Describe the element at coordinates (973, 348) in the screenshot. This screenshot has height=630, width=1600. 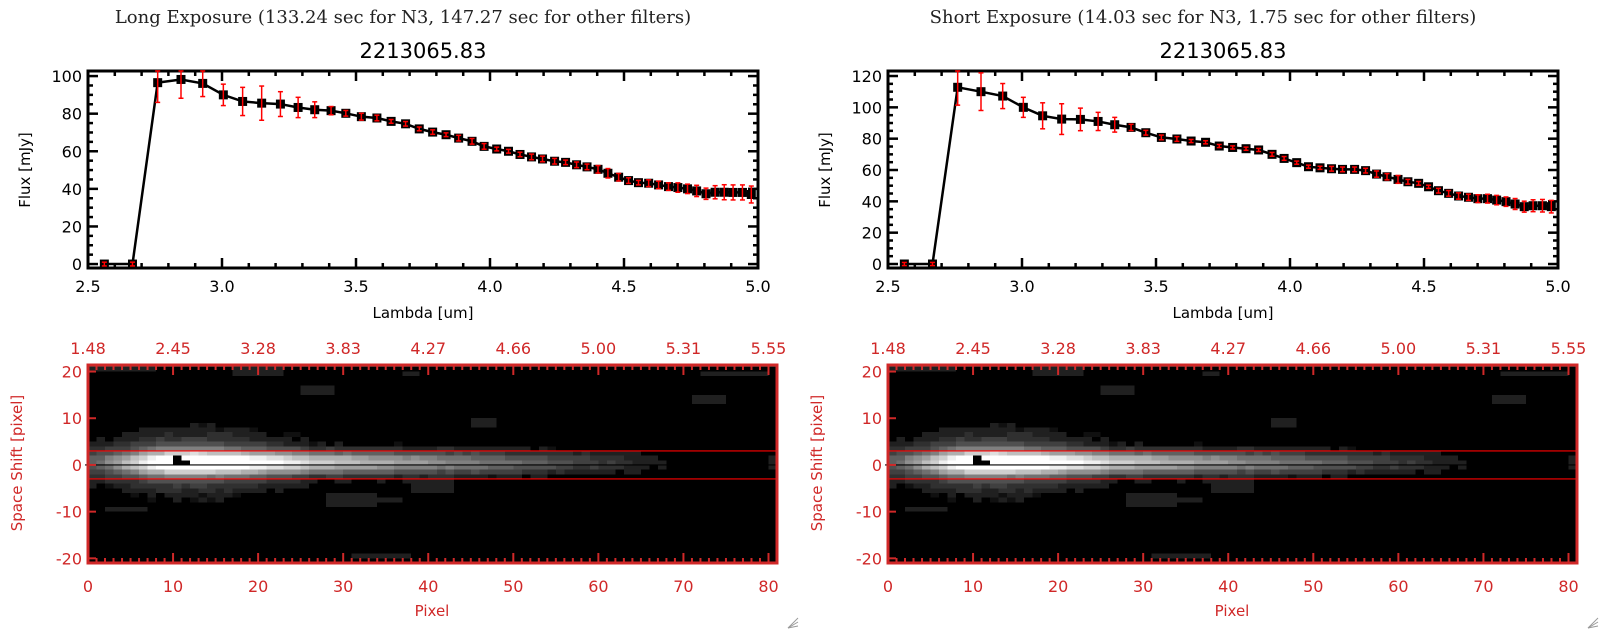
I see `top-wavelength-tick-label: 2.45` at that location.